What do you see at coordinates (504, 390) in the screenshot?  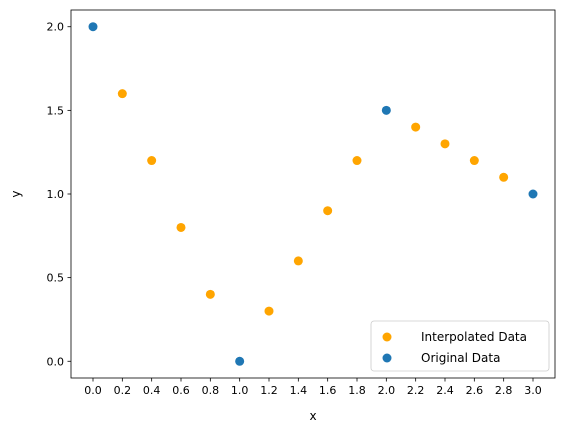 I see `x-tick-label: 2.8` at bounding box center [504, 390].